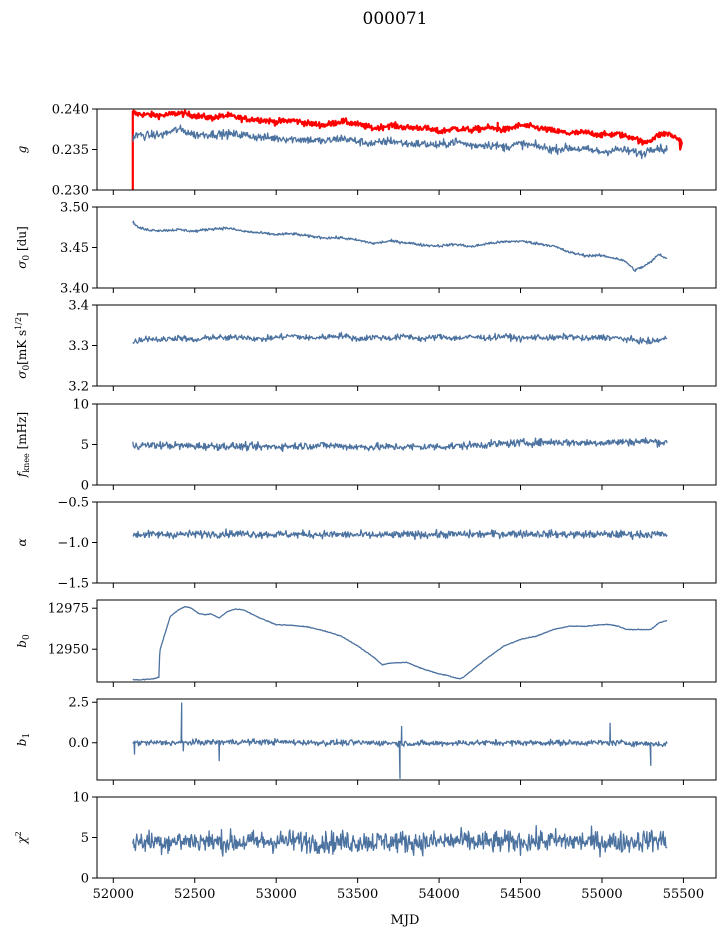  Describe the element at coordinates (85, 838) in the screenshot. I see `y-tick-label-chi2: 5` at that location.